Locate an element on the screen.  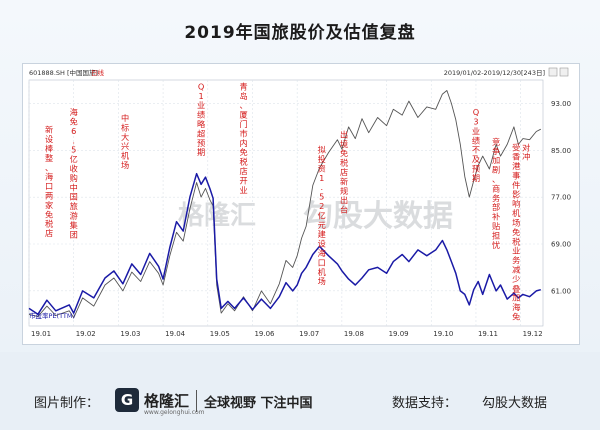
annotation-text: 受香港事件影响机场免税业务减少叠加海免对冲 is located at coordinates (521, 231).